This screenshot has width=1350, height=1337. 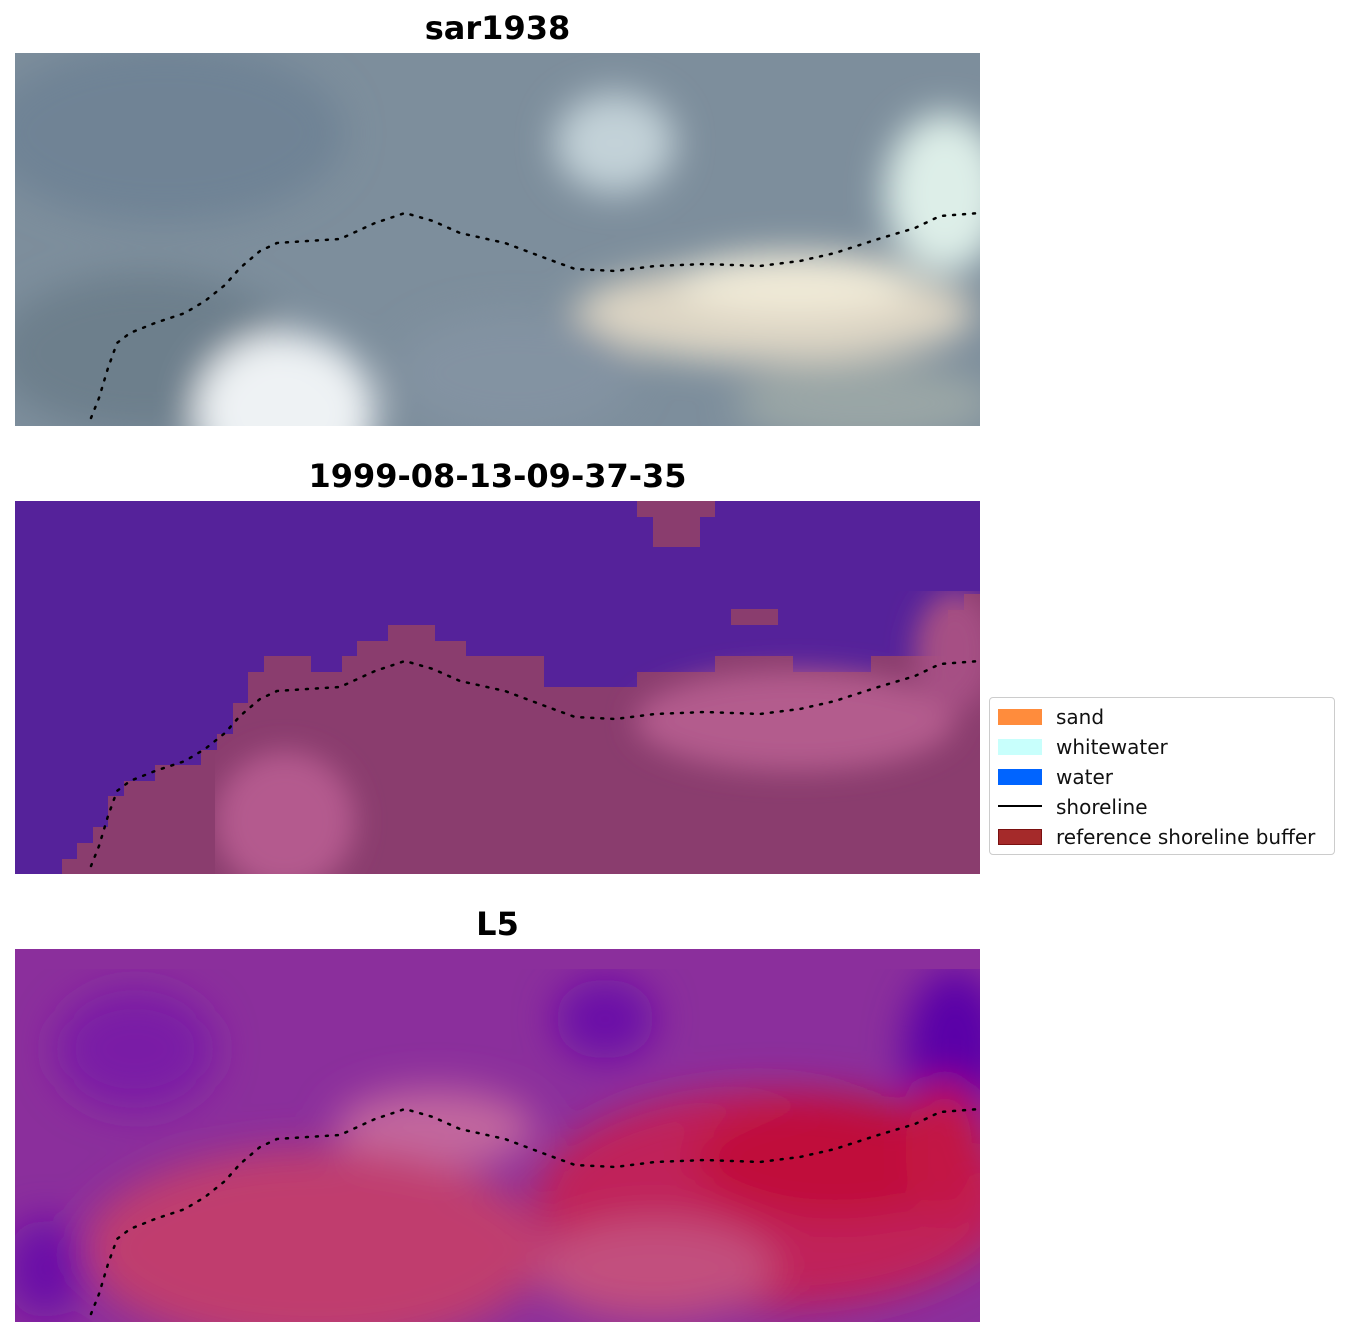 I want to click on legend-line-swatch, so click(x=1020, y=806).